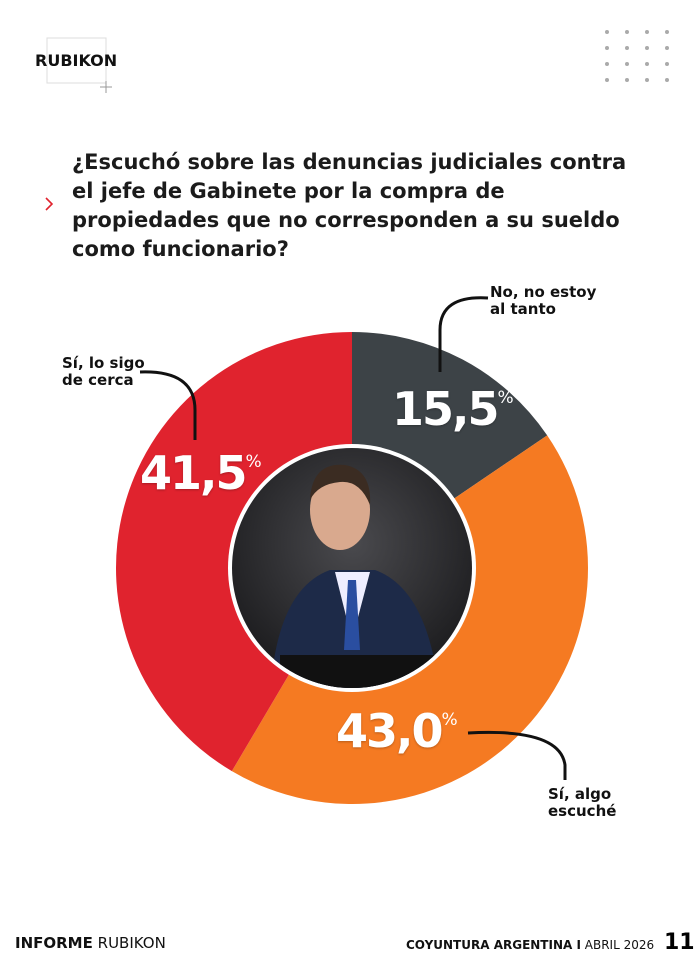 Image resolution: width=700 pixels, height=954 pixels. Describe the element at coordinates (49, 204) in the screenshot. I see `chevron` at that location.